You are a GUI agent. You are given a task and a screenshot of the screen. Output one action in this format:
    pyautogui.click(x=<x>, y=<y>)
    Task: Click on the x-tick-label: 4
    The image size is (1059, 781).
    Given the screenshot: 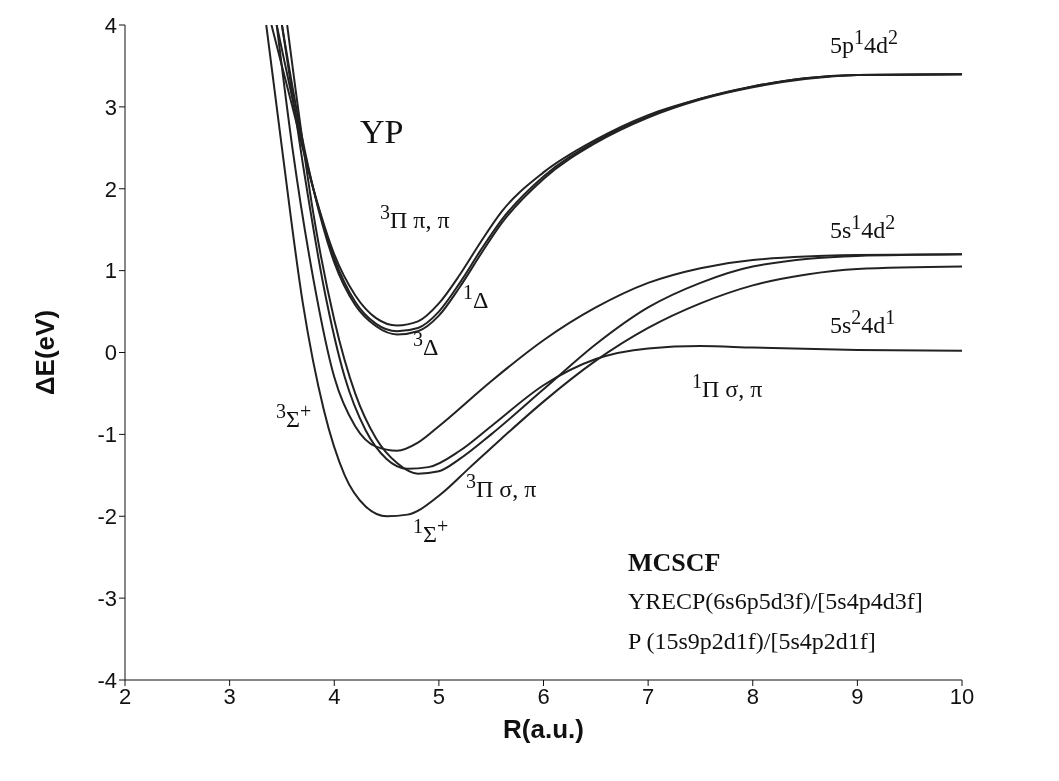 What is the action you would take?
    pyautogui.click(x=334, y=696)
    